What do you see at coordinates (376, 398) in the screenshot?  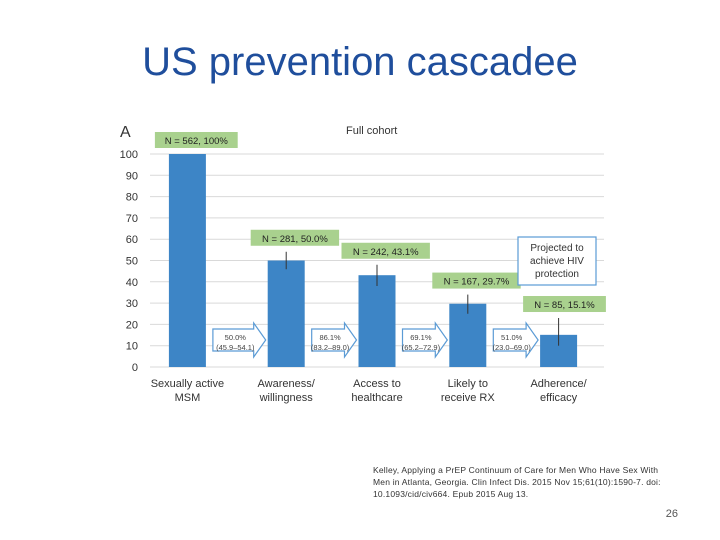 I see `category-label: healthcare` at bounding box center [376, 398].